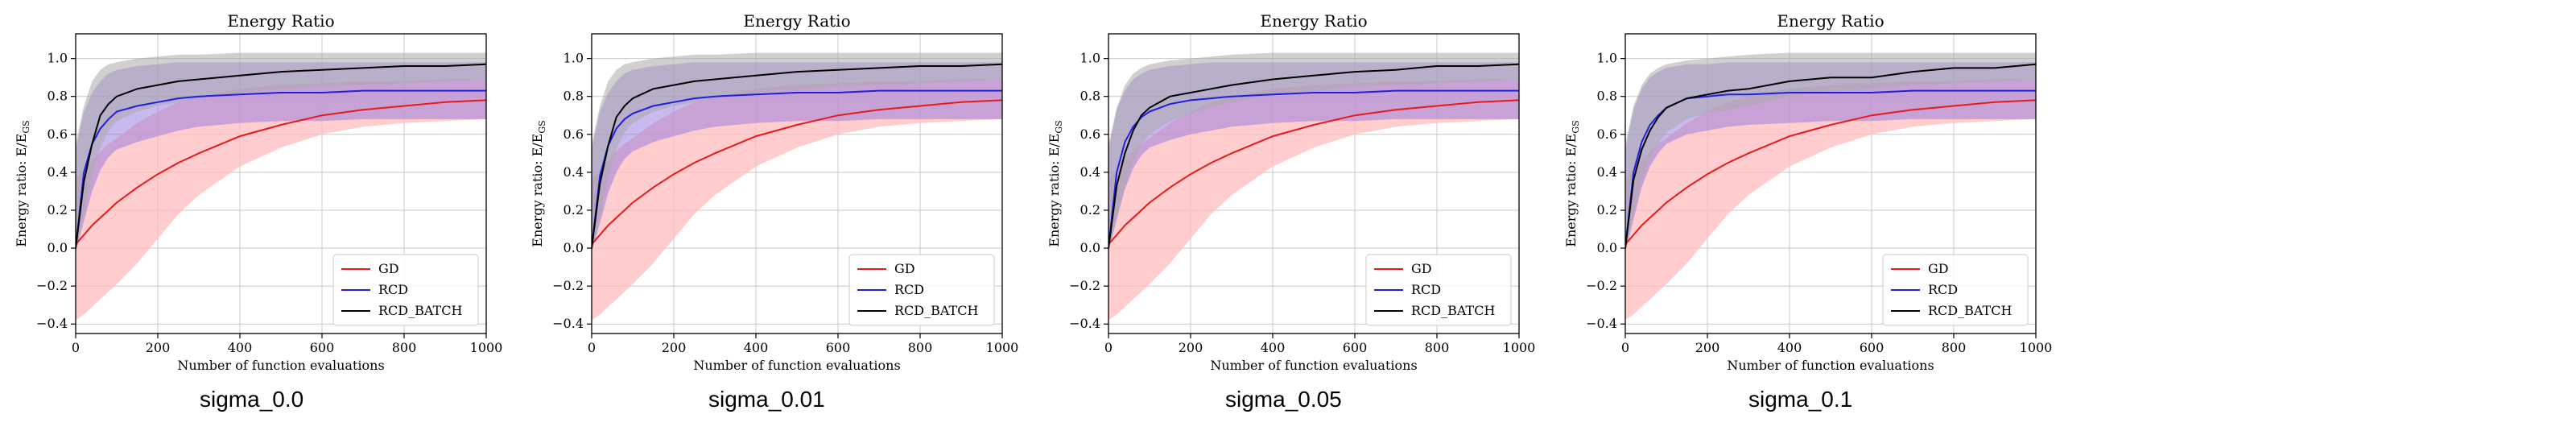  Describe the element at coordinates (252, 400) in the screenshot. I see `caption-sigma-0-0: sigma_0.0` at that location.